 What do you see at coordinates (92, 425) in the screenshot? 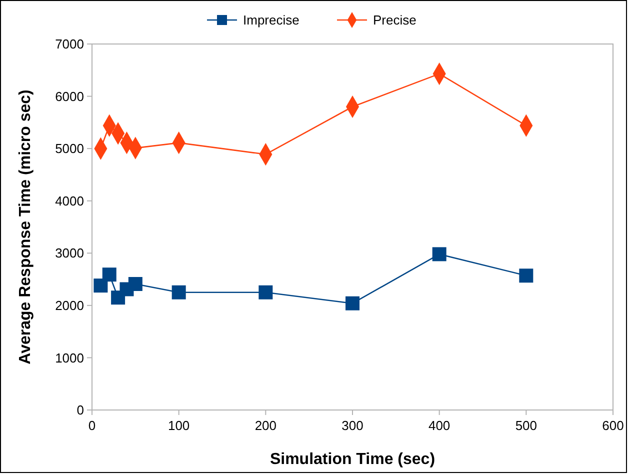
I see `x-tick-label: 0` at bounding box center [92, 425].